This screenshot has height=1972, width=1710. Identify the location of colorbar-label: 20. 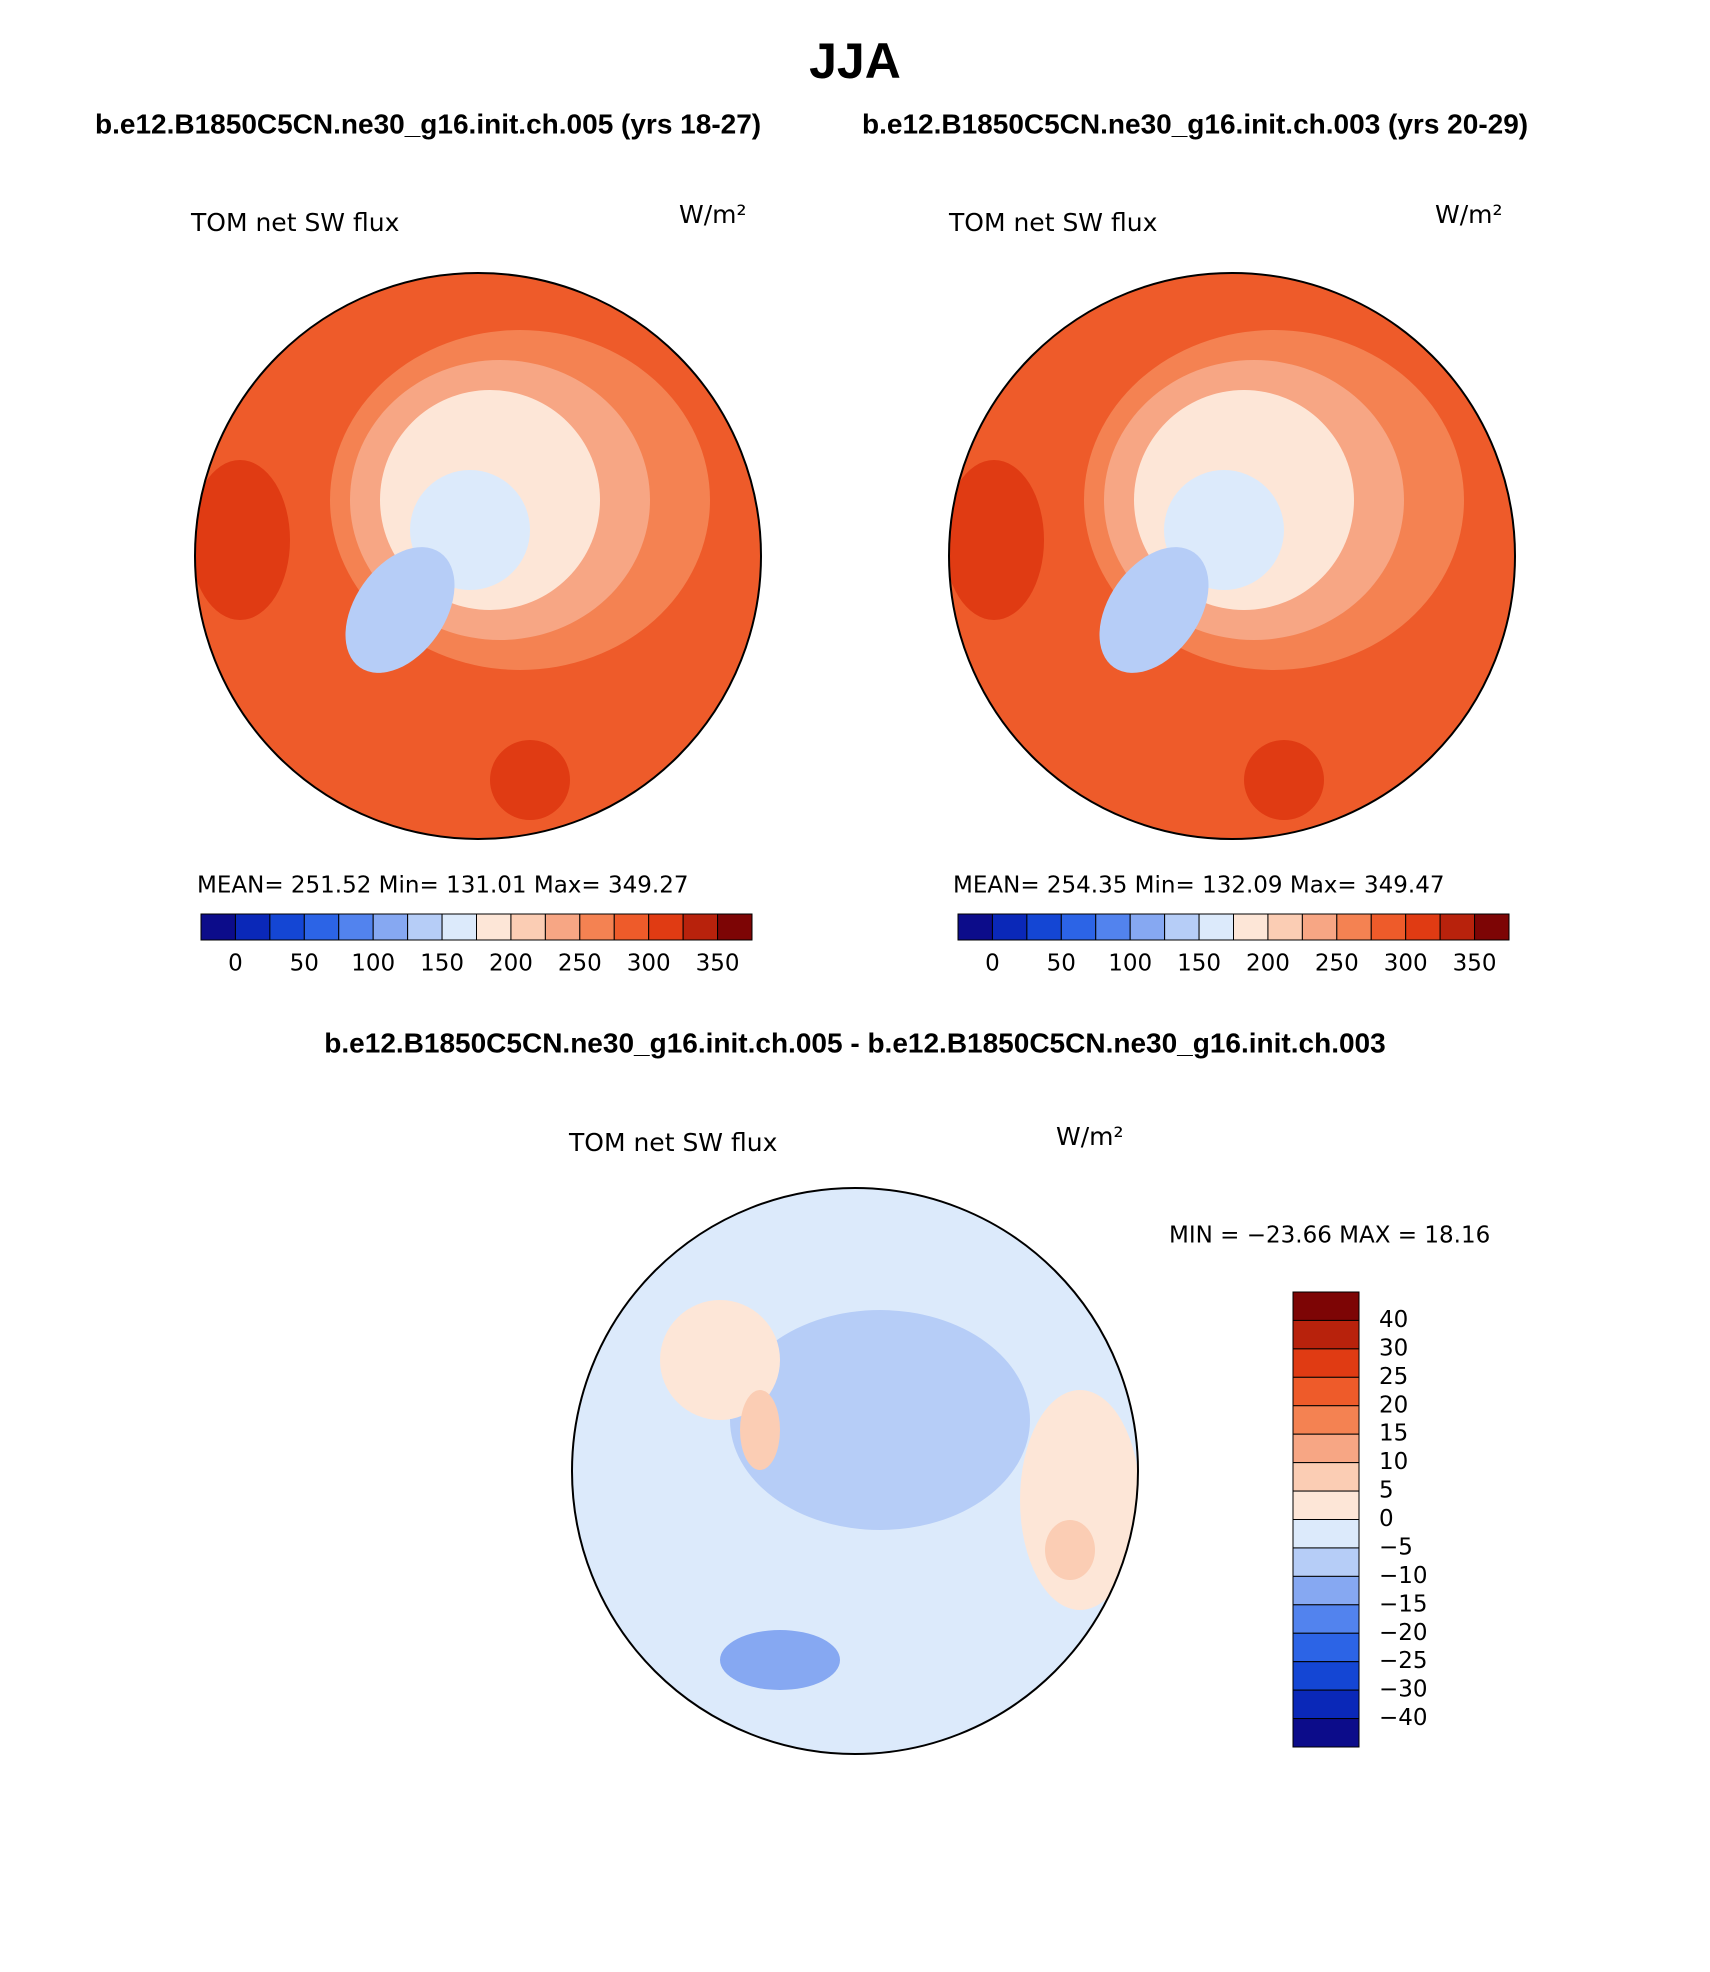
(1393, 1405).